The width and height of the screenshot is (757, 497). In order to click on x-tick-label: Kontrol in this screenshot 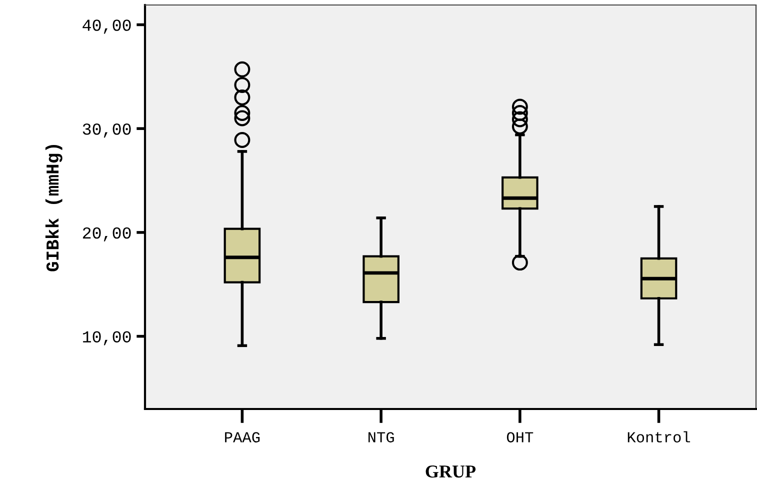, I will do `click(659, 436)`.